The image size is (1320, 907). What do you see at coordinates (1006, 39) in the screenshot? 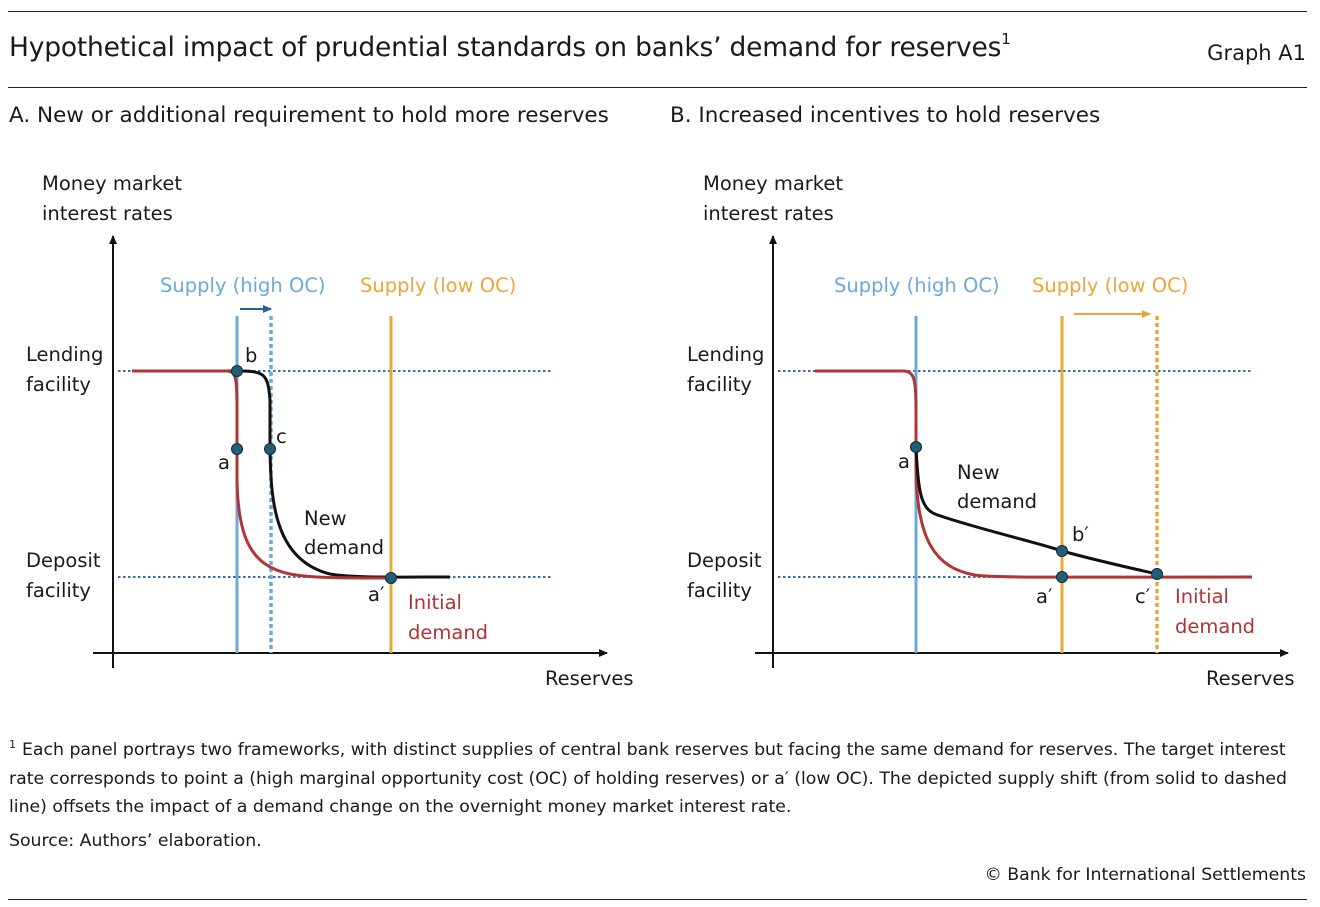
I see `title-footnote-mark: 1` at bounding box center [1006, 39].